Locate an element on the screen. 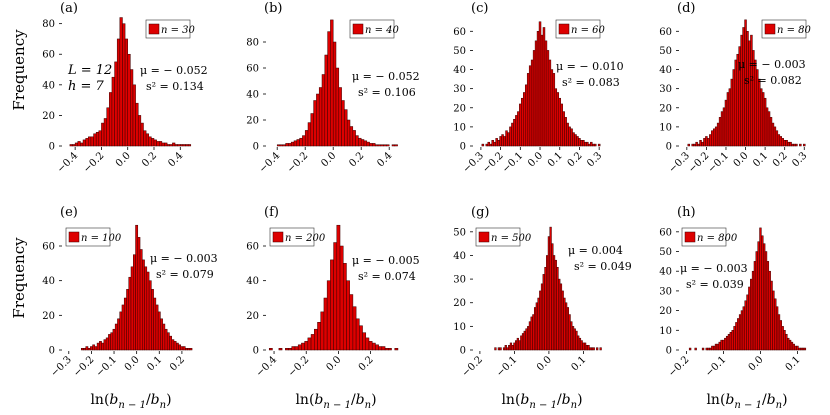 This screenshot has height=415, width=830. x-tick-label: −0.4 is located at coordinates (266, 366).